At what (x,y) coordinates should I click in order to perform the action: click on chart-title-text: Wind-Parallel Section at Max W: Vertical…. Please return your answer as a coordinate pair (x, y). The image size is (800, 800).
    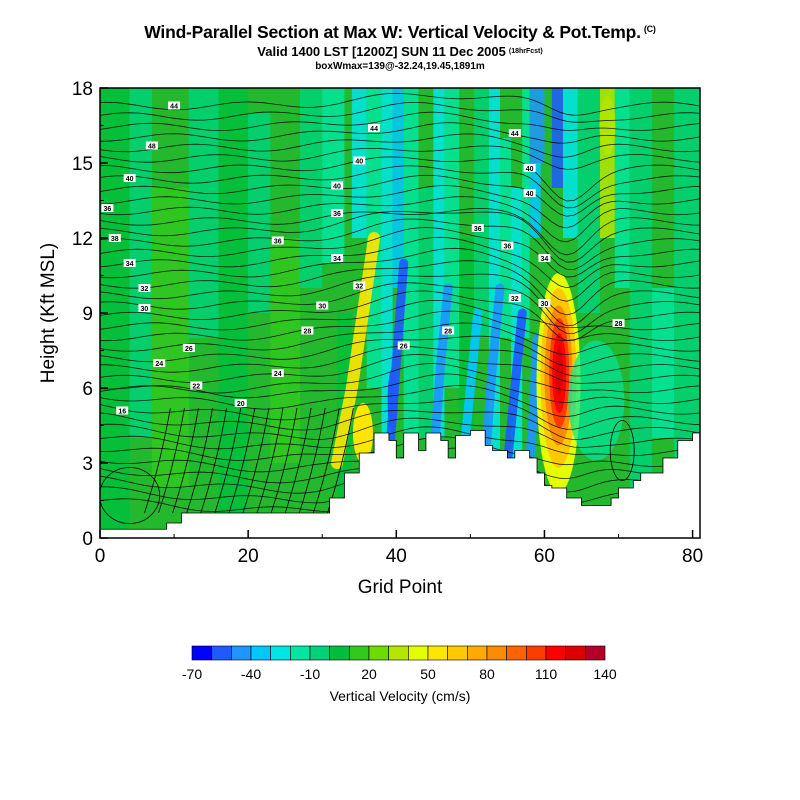
    Looking at the image, I should click on (392, 32).